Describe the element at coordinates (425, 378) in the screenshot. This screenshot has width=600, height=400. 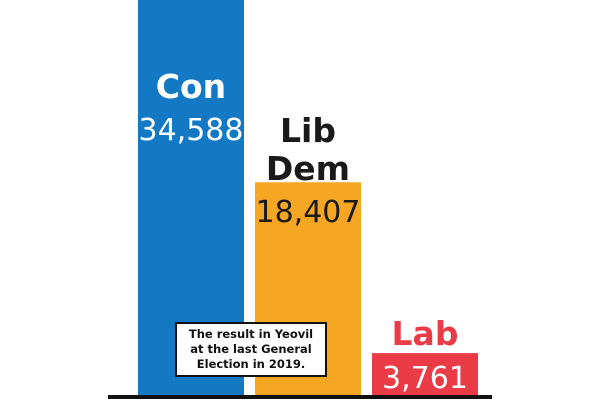
I see `value-label: 3,761` at that location.